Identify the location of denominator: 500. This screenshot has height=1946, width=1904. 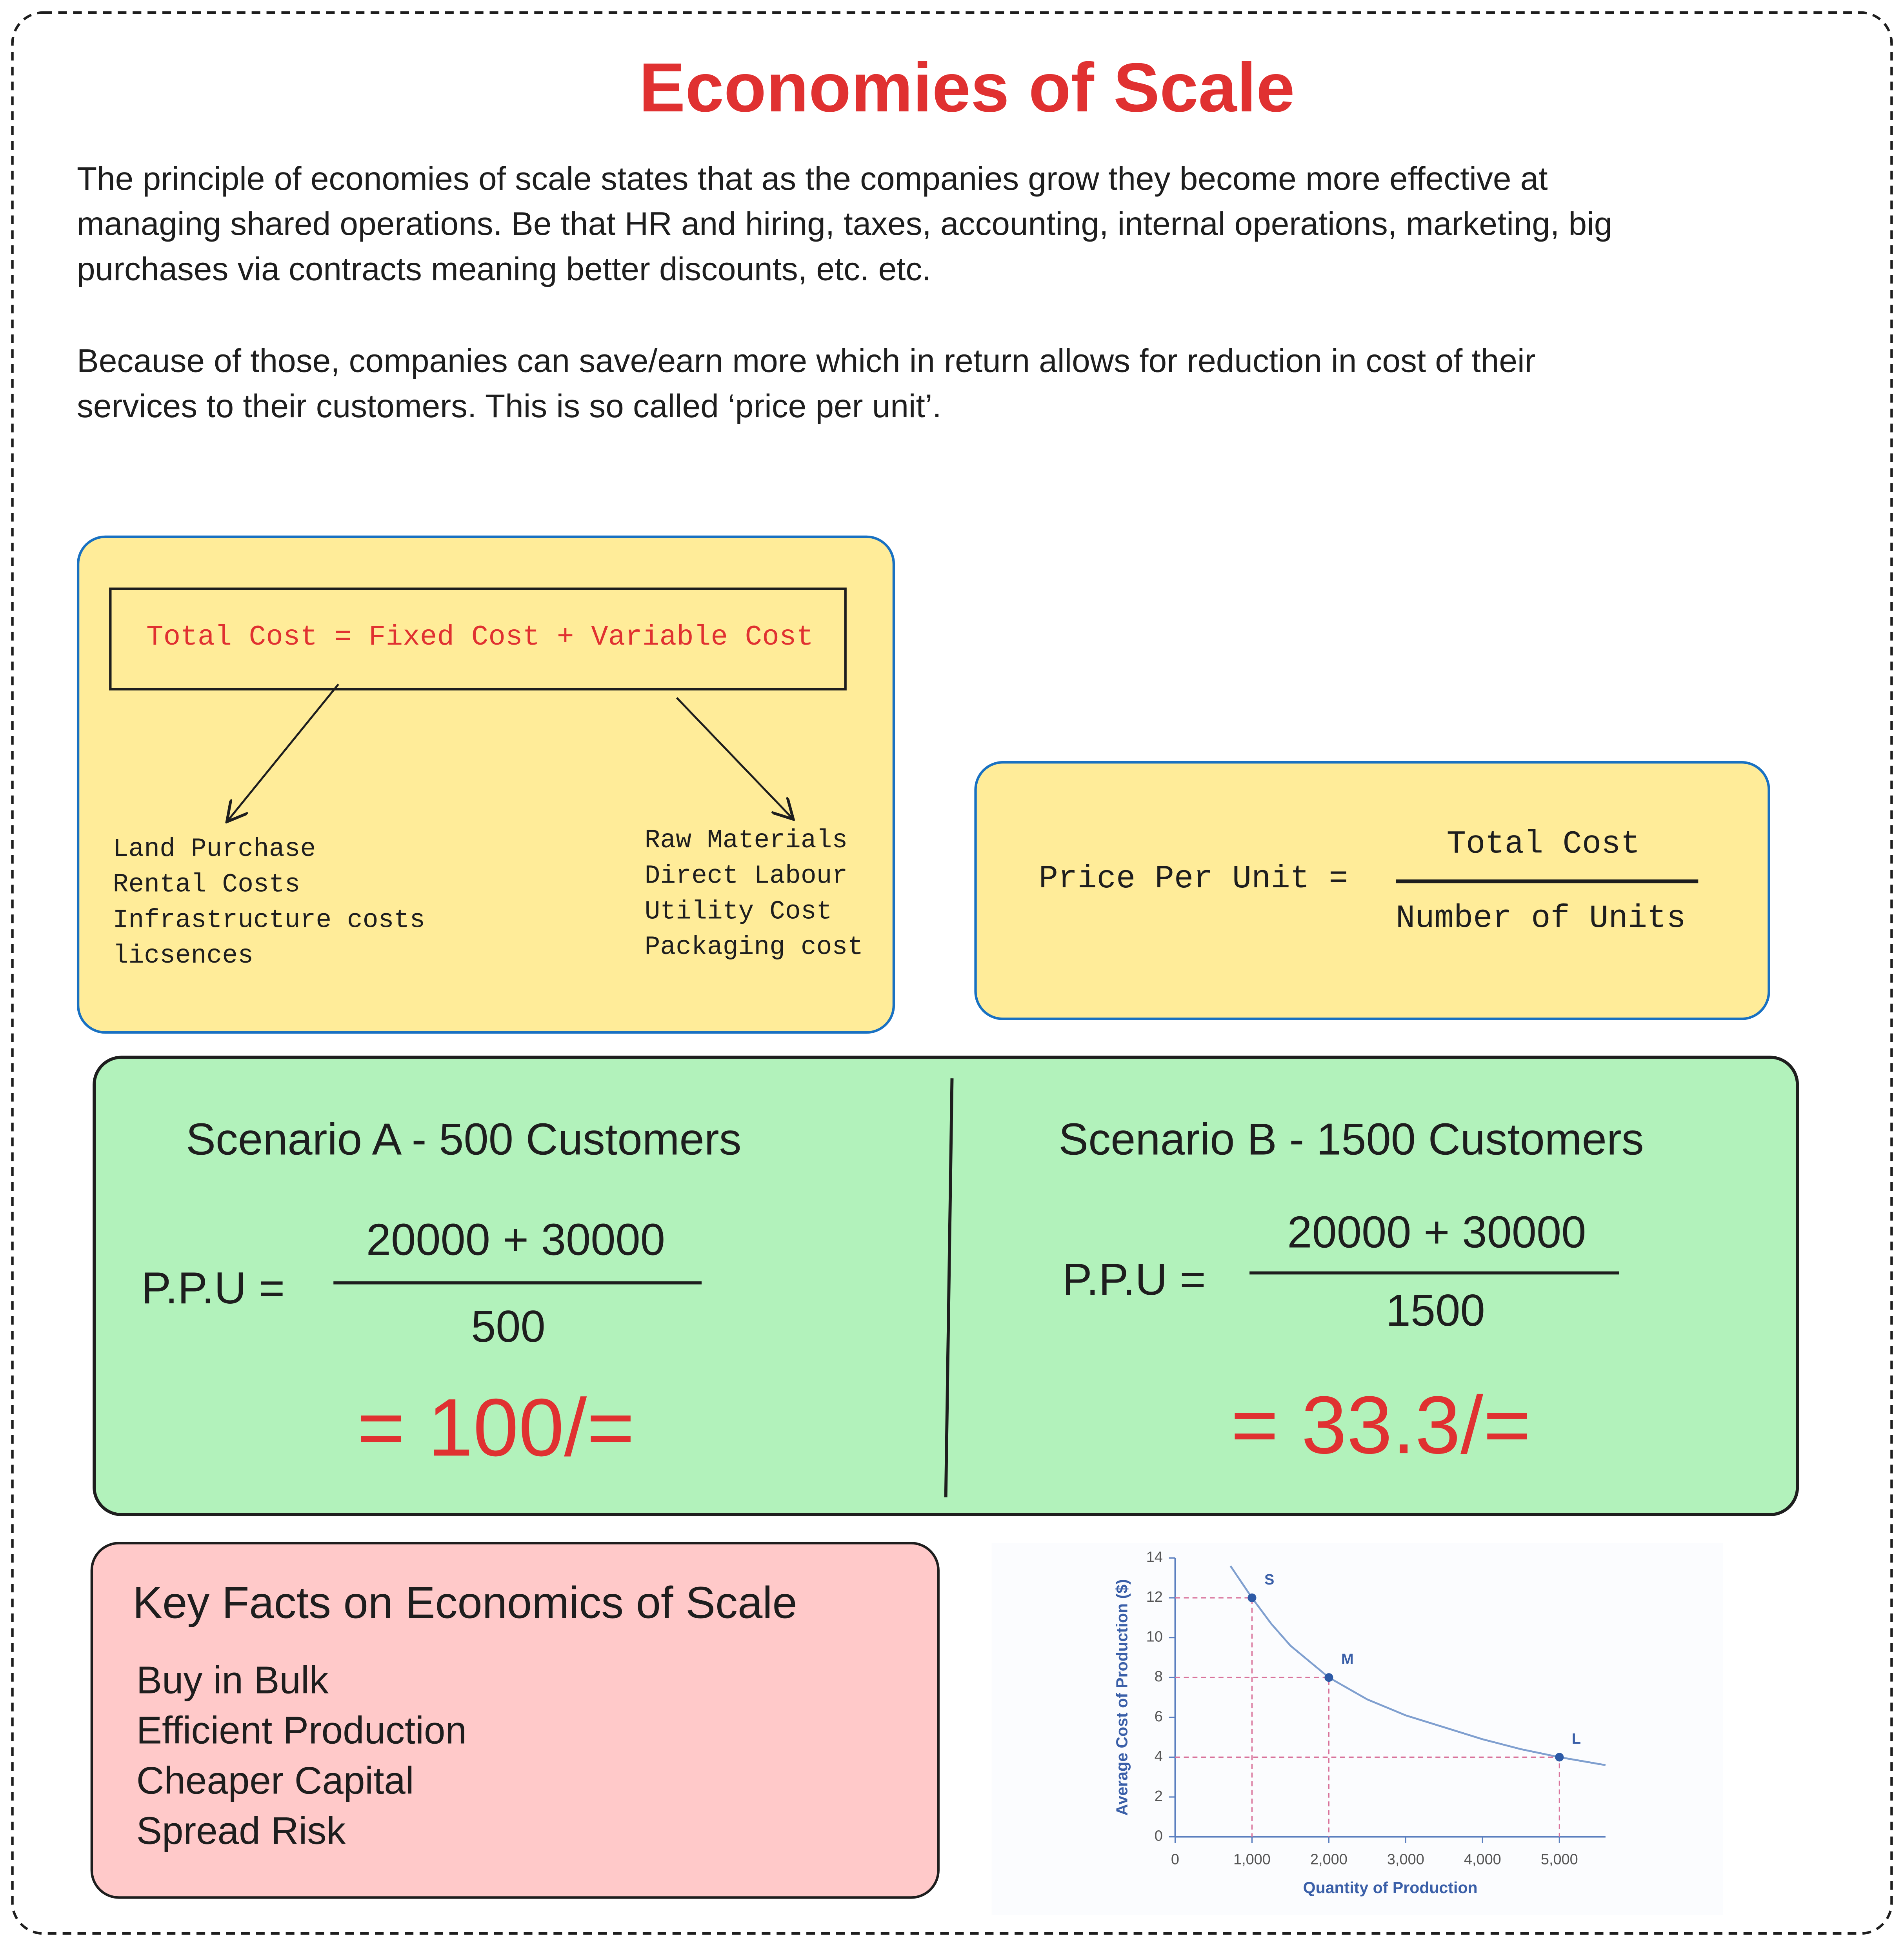
(508, 1327).